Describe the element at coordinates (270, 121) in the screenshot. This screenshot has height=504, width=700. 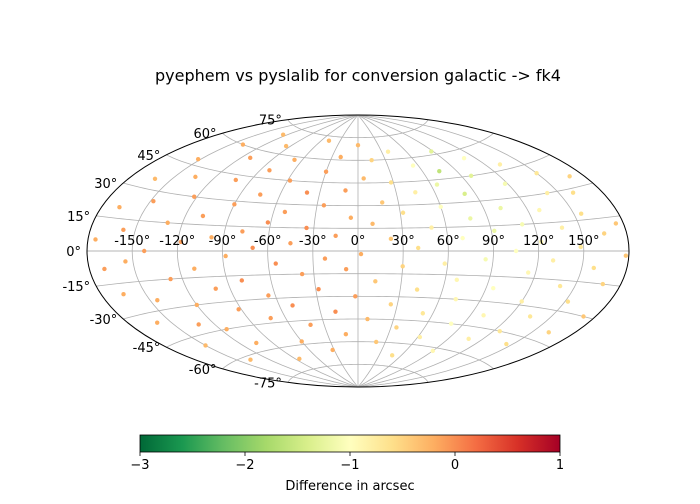
I see `latitude-tick-label: 75°` at that location.